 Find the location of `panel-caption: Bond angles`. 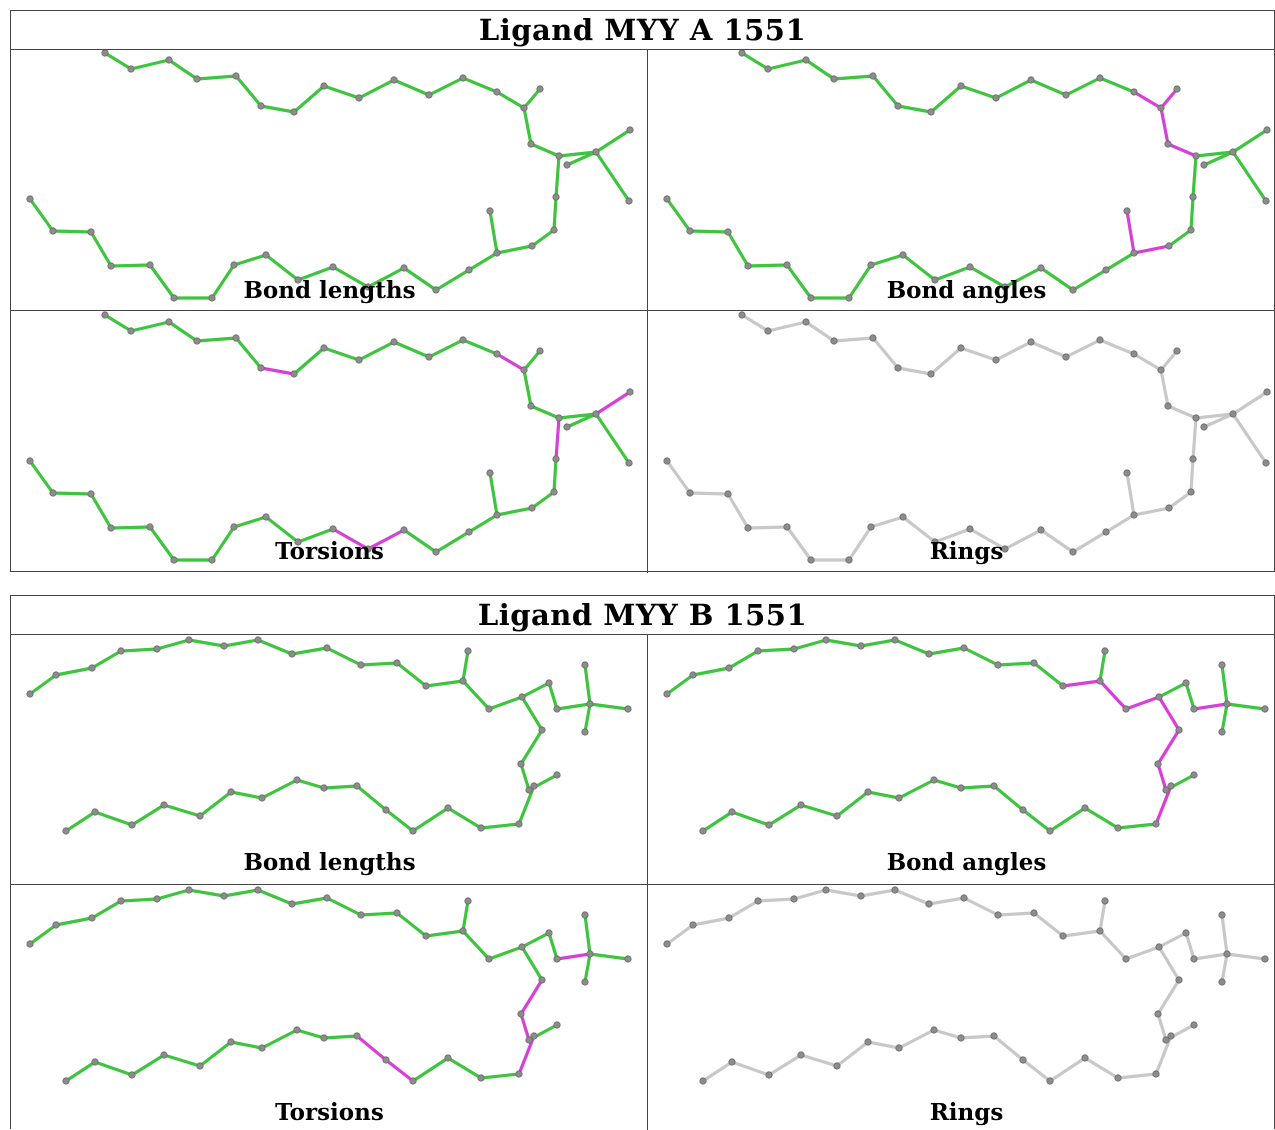

panel-caption: Bond angles is located at coordinates (966, 862).